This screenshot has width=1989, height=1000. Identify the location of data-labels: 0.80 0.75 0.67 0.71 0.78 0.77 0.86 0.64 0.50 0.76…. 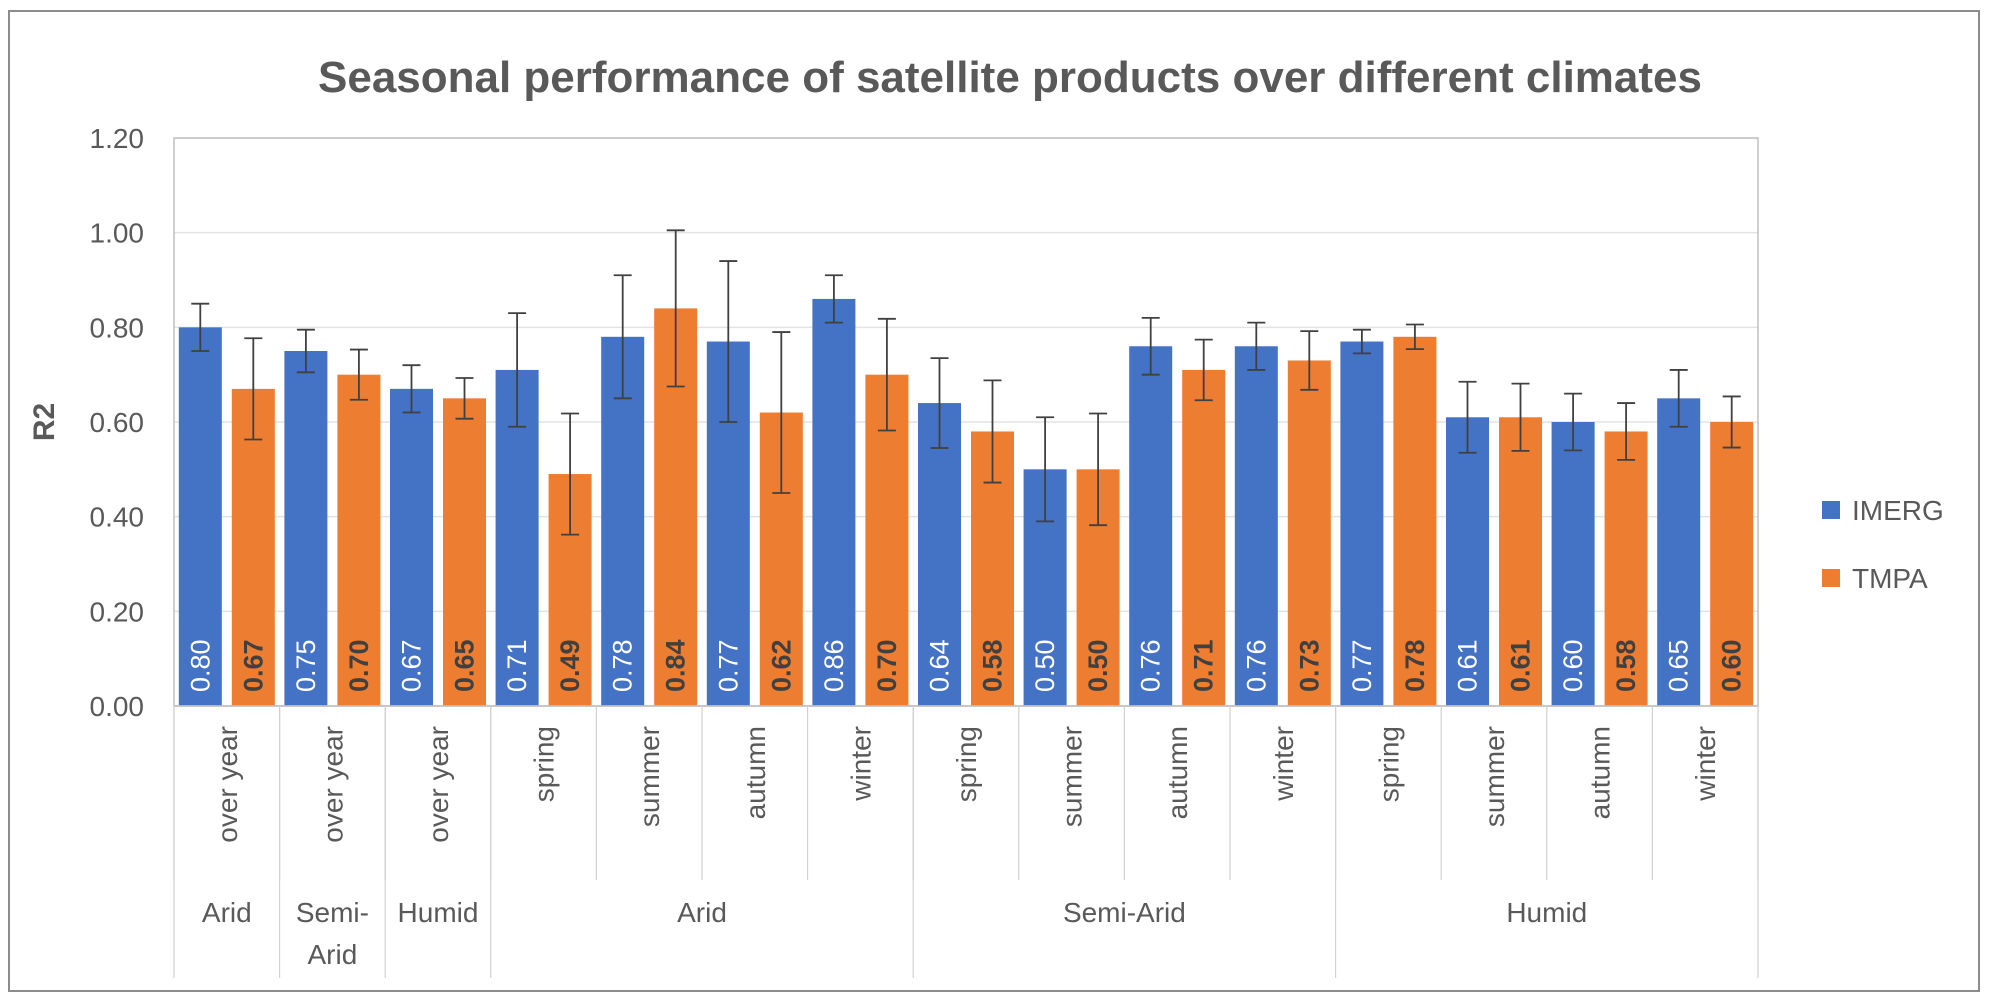
(965, 665).